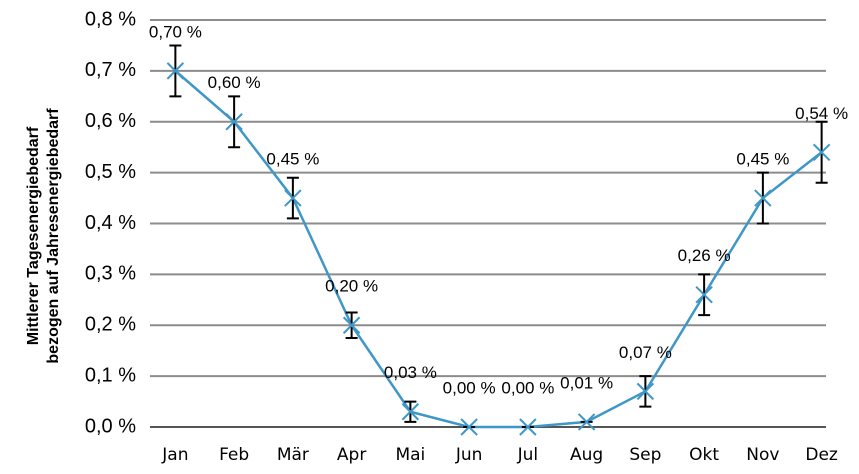 This screenshot has width=859, height=474. Describe the element at coordinates (586, 382) in the screenshot. I see `data-label: 0,01 %` at that location.